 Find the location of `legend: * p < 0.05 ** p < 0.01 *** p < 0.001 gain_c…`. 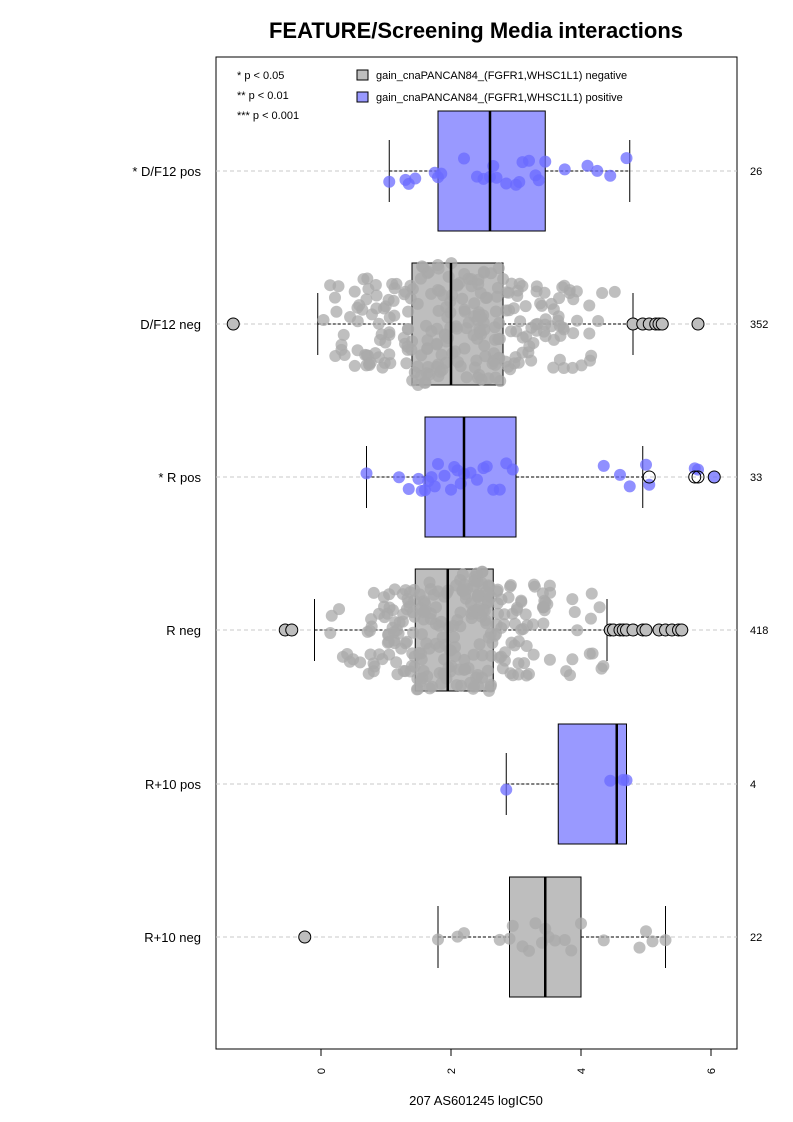

legend: * p < 0.05 ** p < 0.01 *** p < 0.001 gain_c… is located at coordinates (432, 95).